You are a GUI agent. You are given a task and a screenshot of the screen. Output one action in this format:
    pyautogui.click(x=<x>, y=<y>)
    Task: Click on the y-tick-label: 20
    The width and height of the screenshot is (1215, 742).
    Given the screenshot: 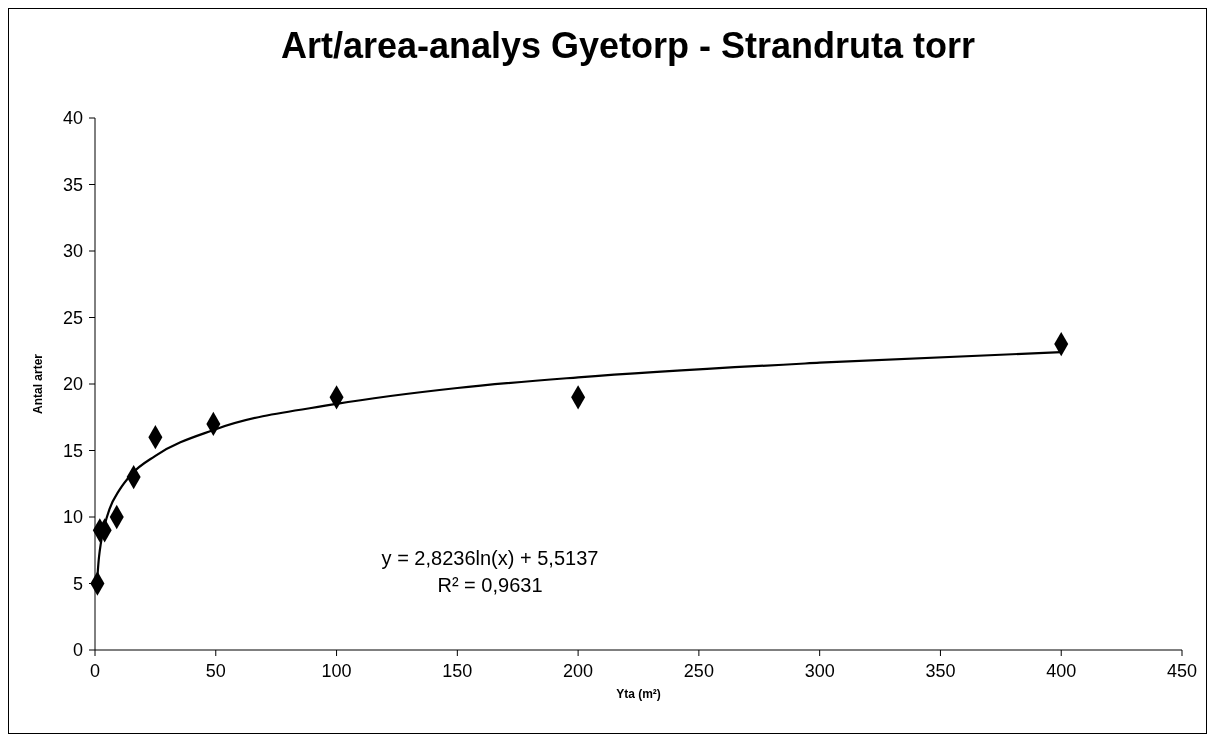 What is the action you would take?
    pyautogui.click(x=72, y=384)
    